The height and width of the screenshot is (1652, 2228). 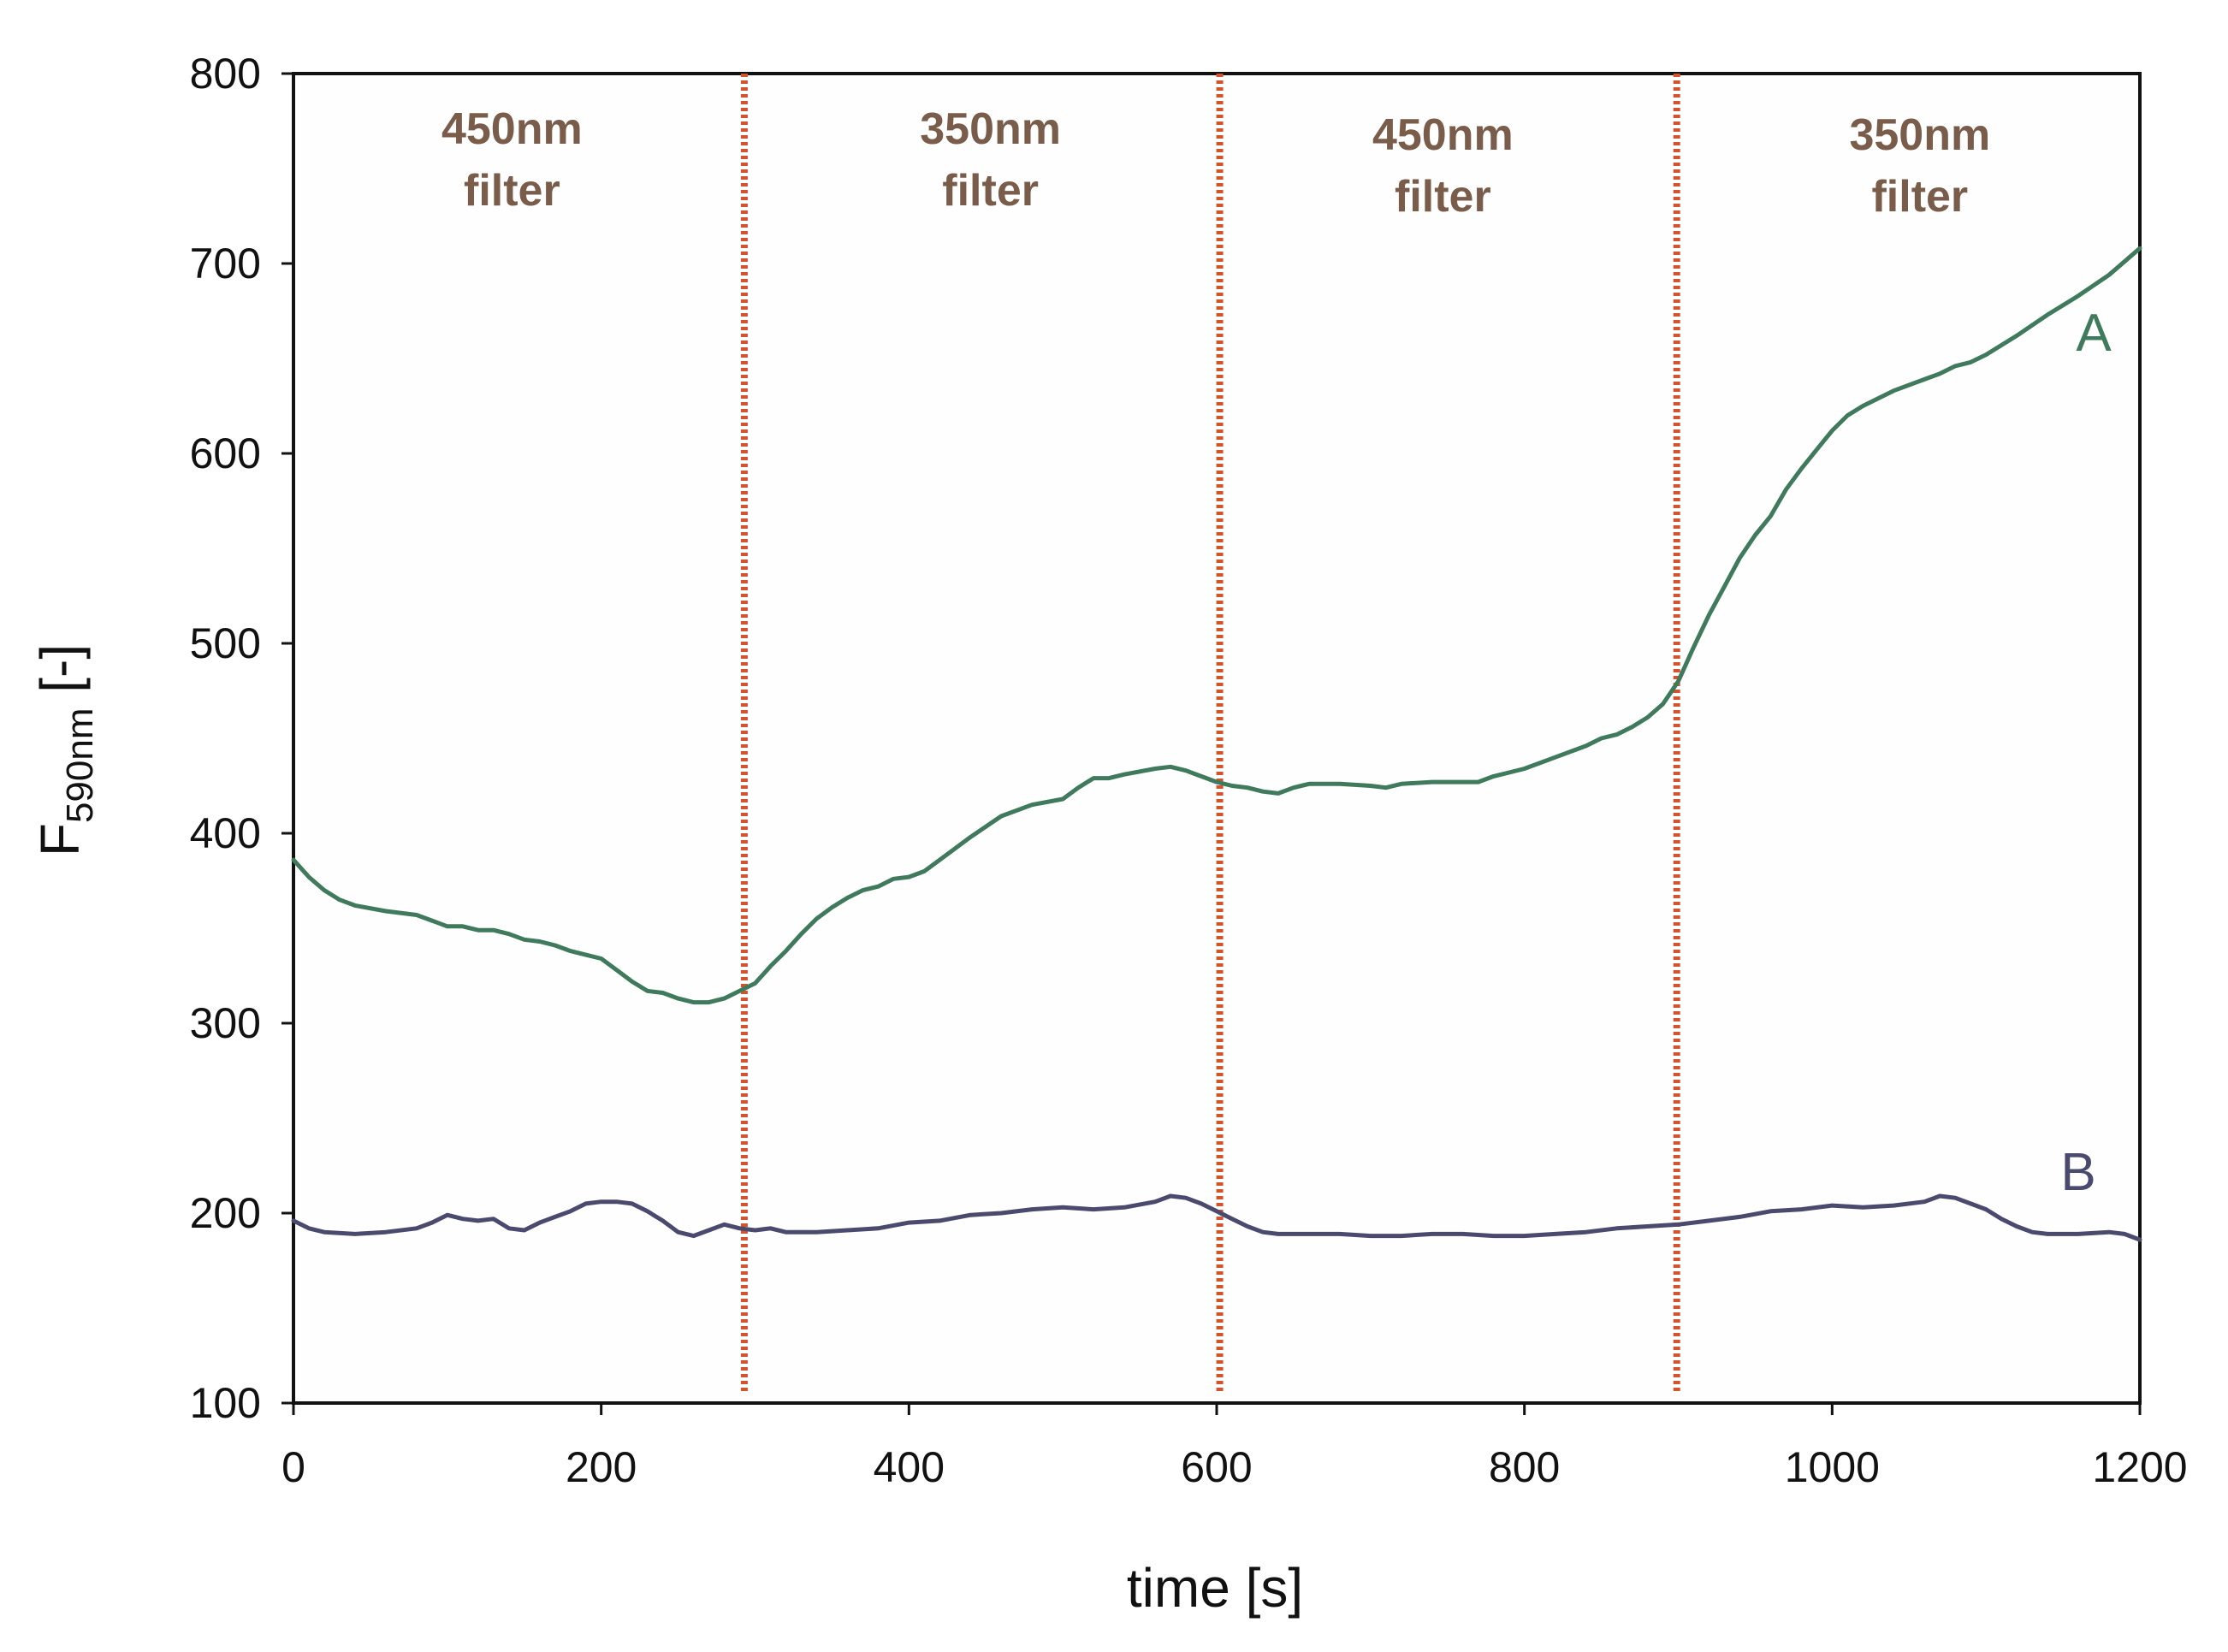 I want to click on y-tick-label: 800, so click(x=226, y=74).